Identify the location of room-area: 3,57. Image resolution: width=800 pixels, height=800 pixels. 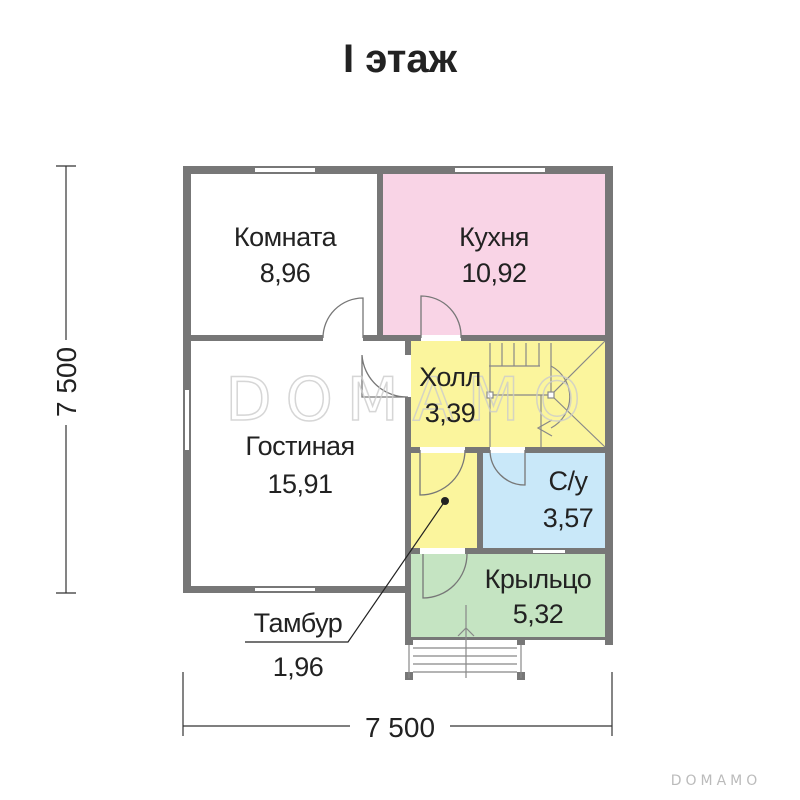
(568, 518).